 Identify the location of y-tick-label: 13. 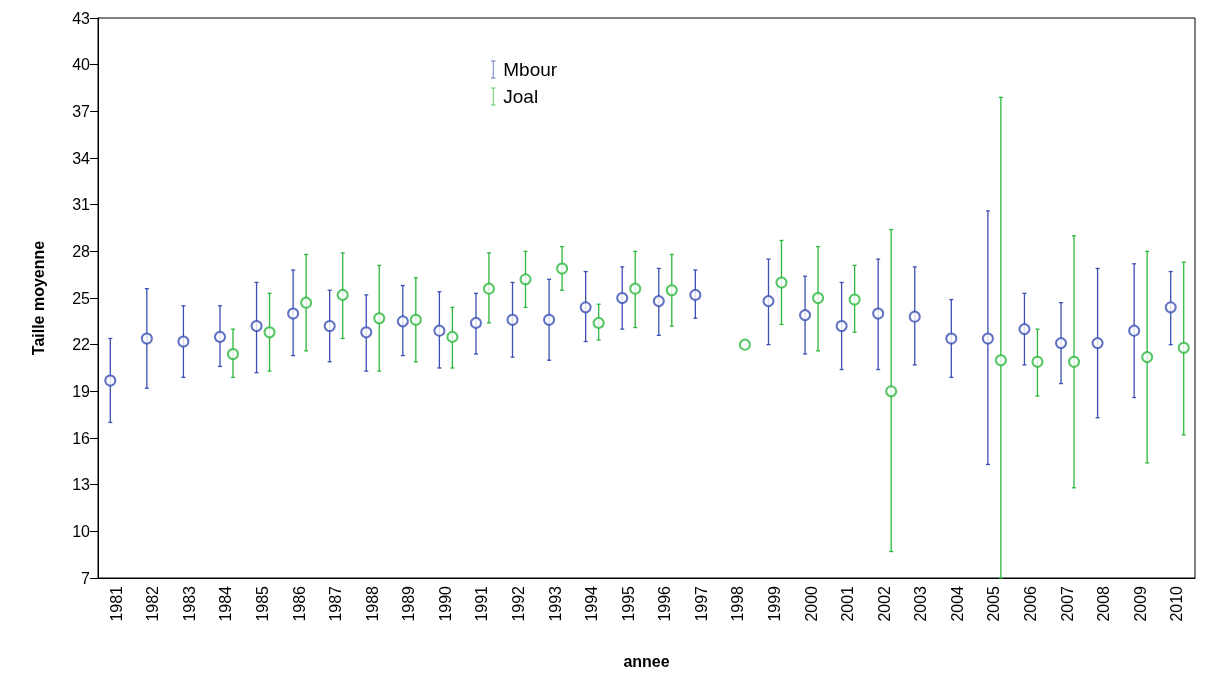
(81, 485).